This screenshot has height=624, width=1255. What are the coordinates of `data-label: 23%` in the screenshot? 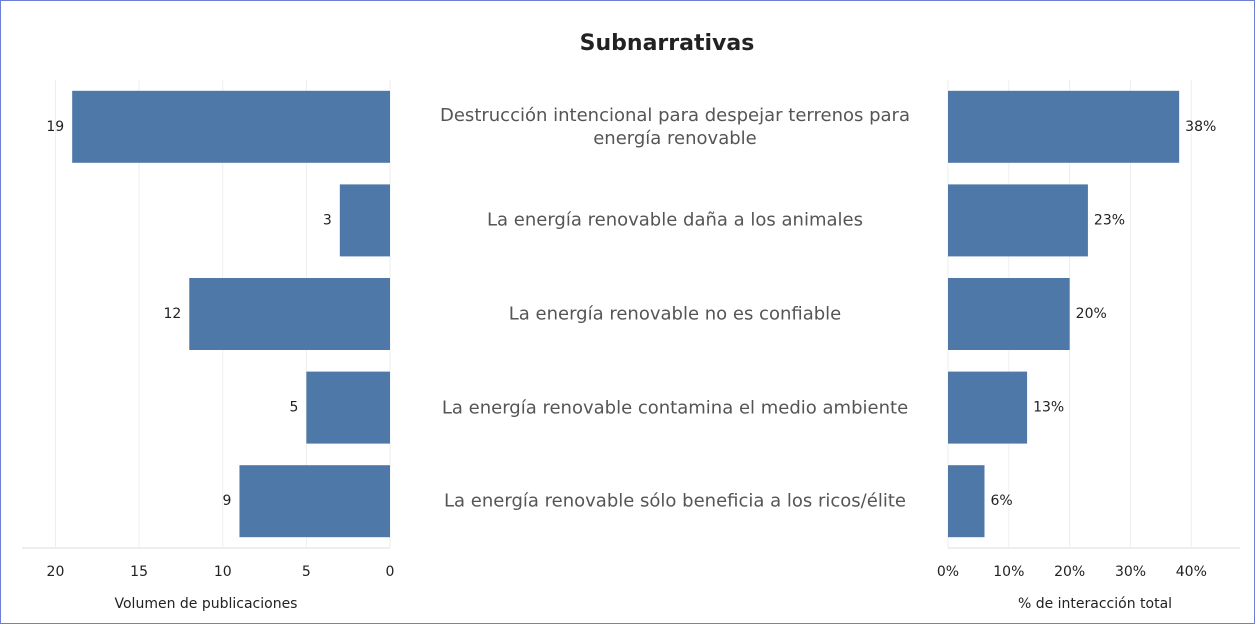 It's located at (1109, 220).